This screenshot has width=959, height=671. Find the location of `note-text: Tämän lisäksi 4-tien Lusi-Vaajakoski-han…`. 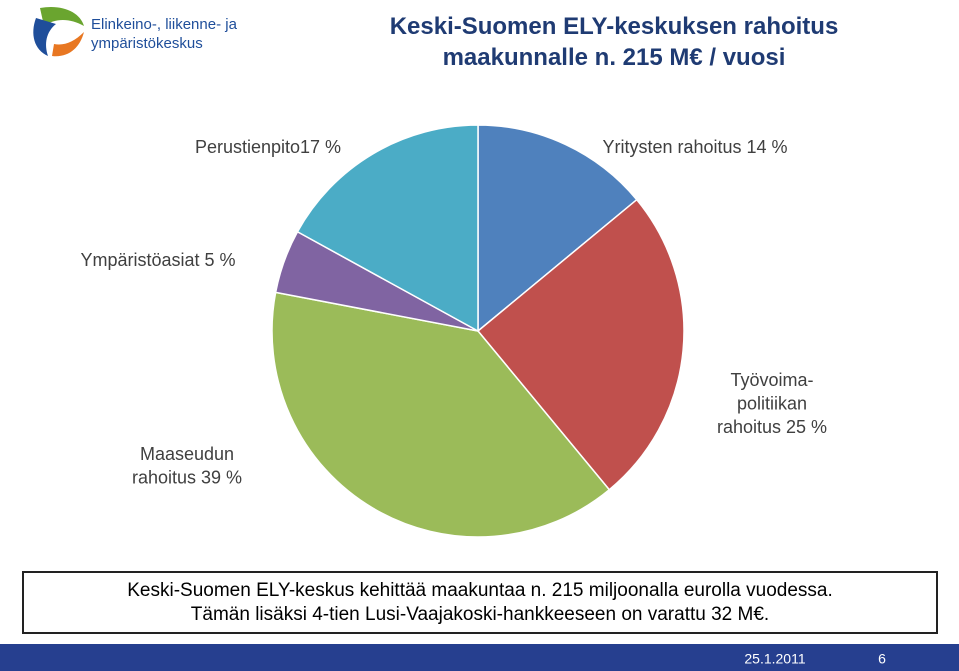

note-text: Tämän lisäksi 4-tien Lusi-Vaajakoski-han… is located at coordinates (480, 614).